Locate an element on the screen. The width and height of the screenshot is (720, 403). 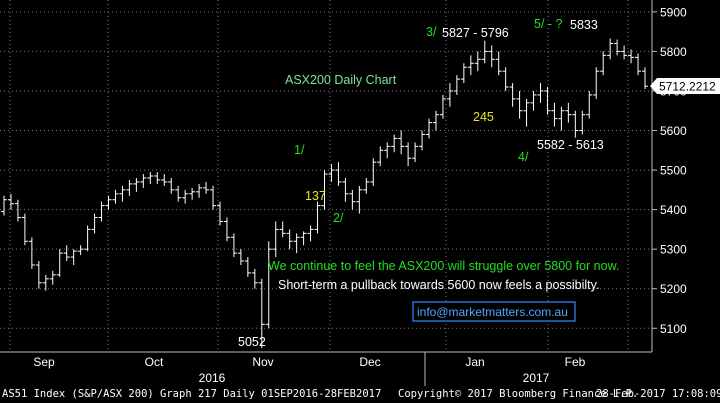
x-month-label: Dec is located at coordinates (369, 362).